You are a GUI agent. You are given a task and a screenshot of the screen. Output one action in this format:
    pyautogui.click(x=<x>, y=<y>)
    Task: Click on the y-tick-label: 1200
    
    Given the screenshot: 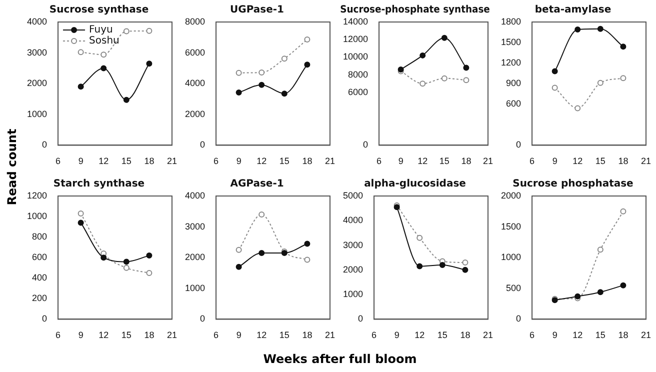 What is the action you would take?
    pyautogui.click(x=511, y=63)
    